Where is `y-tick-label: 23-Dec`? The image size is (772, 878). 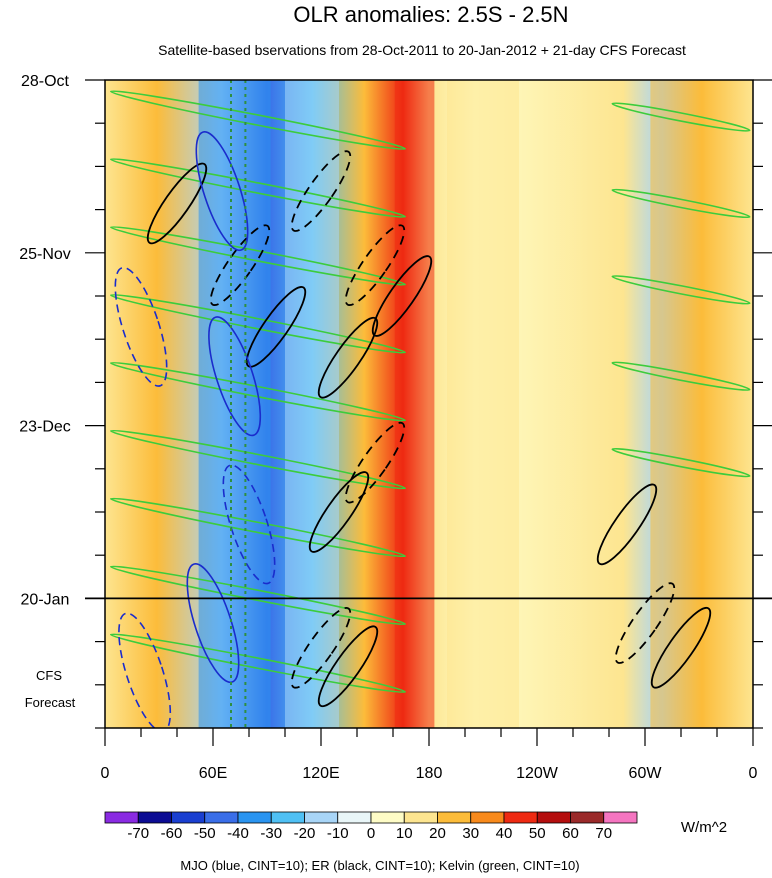 y-tick-label: 23-Dec is located at coordinates (45, 427).